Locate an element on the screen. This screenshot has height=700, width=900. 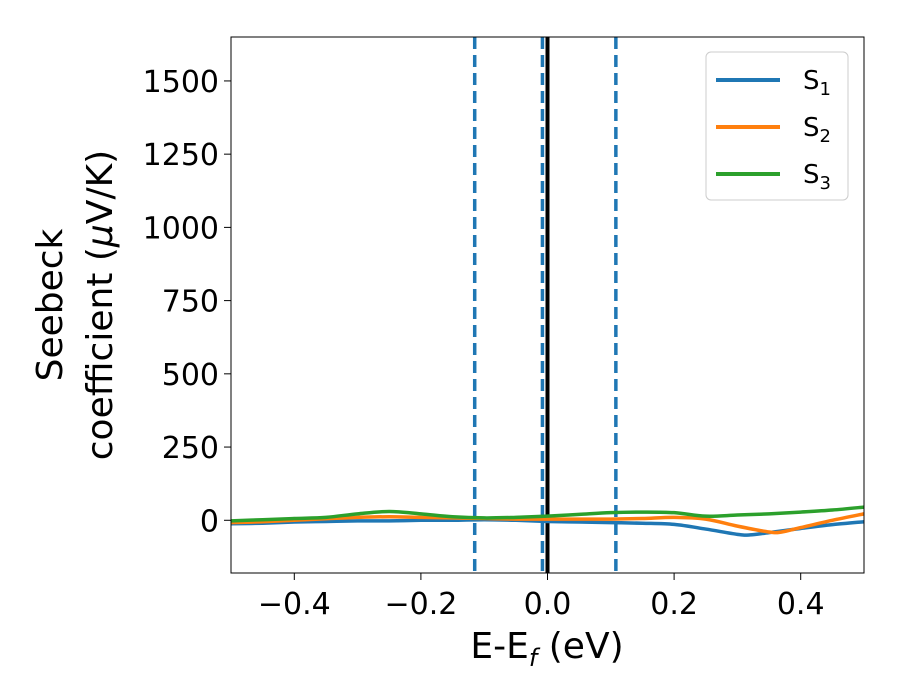
x-tick-label: −0.4 is located at coordinates (294, 604).